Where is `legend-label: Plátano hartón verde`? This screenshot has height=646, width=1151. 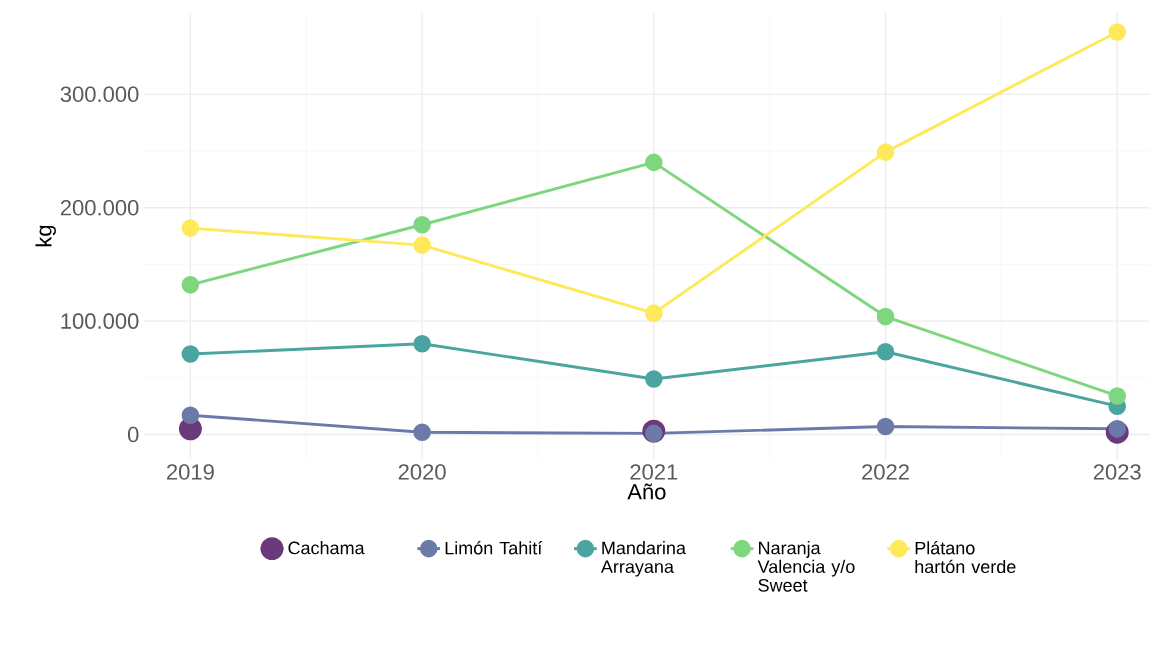
legend-label: Plátano hartón verde is located at coordinates (965, 557).